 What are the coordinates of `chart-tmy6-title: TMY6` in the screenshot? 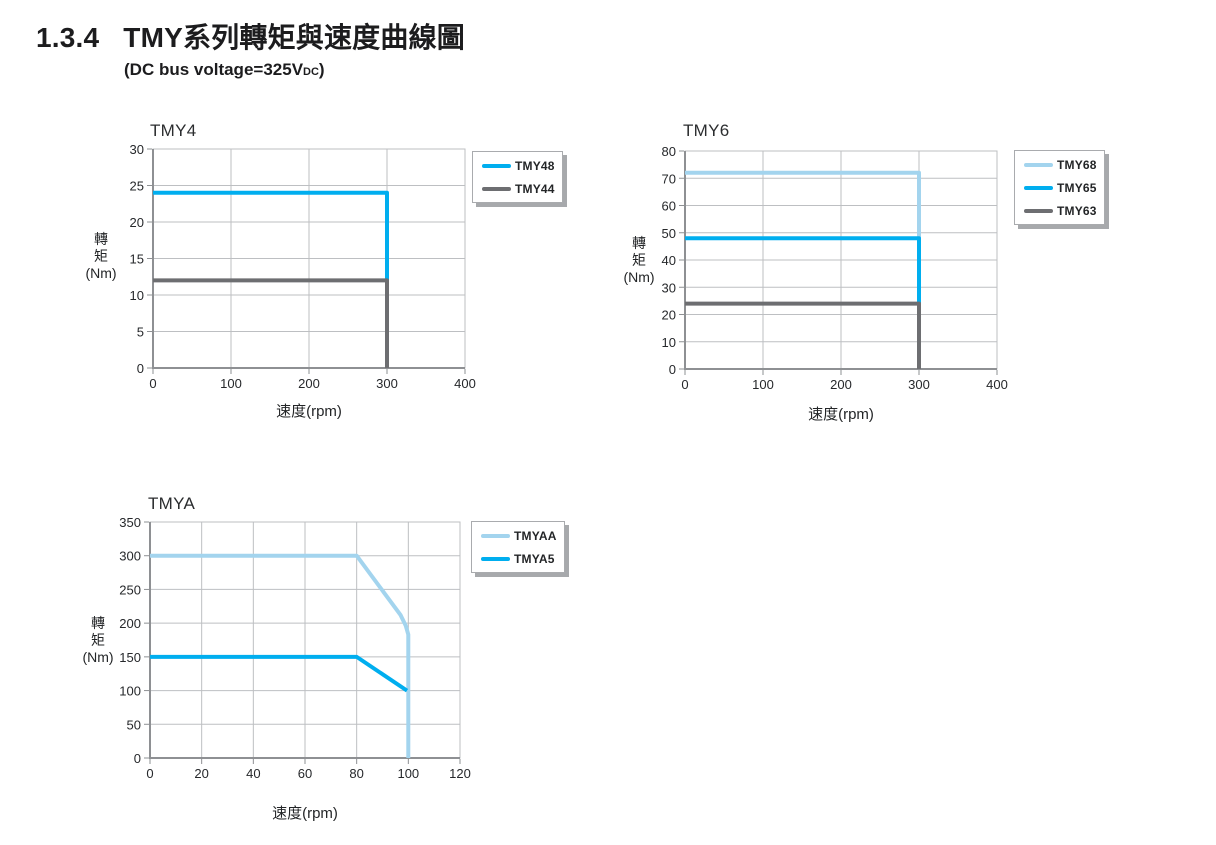 It's located at (706, 130).